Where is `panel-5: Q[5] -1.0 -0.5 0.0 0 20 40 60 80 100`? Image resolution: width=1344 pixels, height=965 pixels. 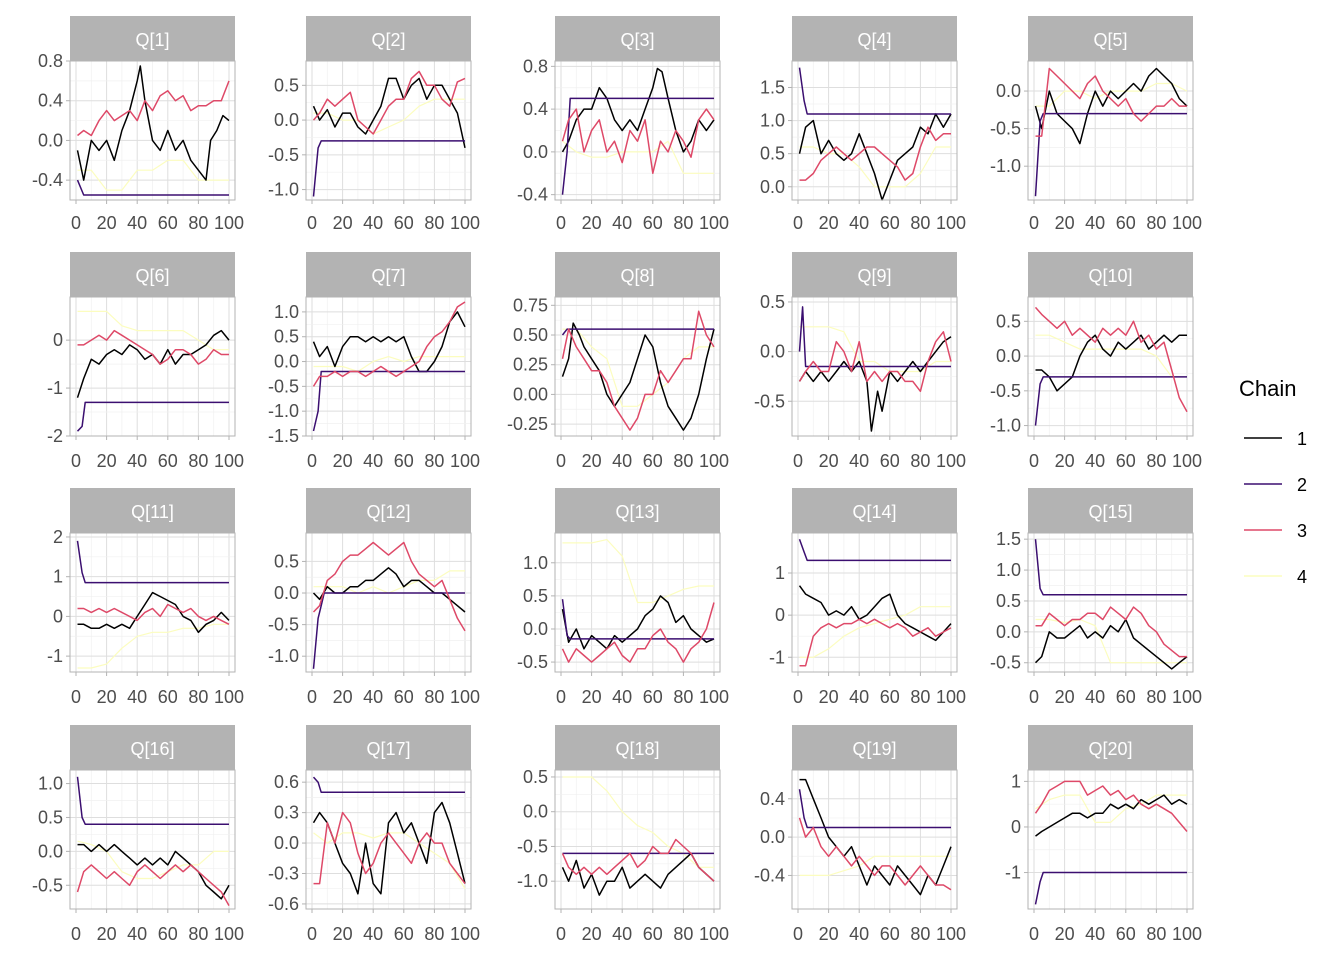
panel-5: Q[5] -1.0 -0.5 0.0 0 20 40 60 80 100 is located at coordinates (1096, 124).